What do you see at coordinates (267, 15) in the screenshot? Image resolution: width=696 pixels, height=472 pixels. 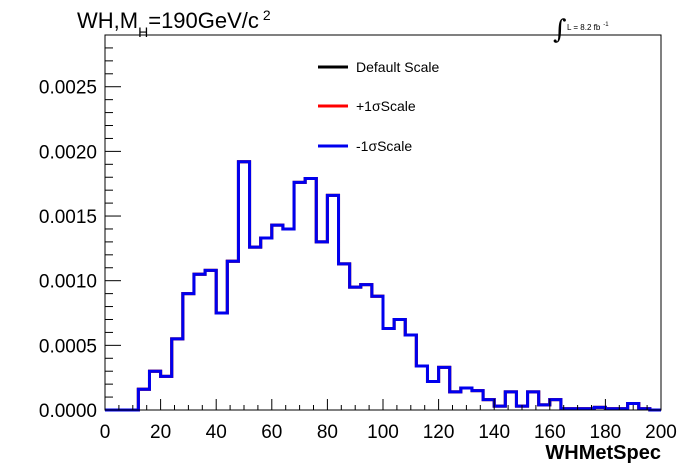 I see `title-superscript: 2` at bounding box center [267, 15].